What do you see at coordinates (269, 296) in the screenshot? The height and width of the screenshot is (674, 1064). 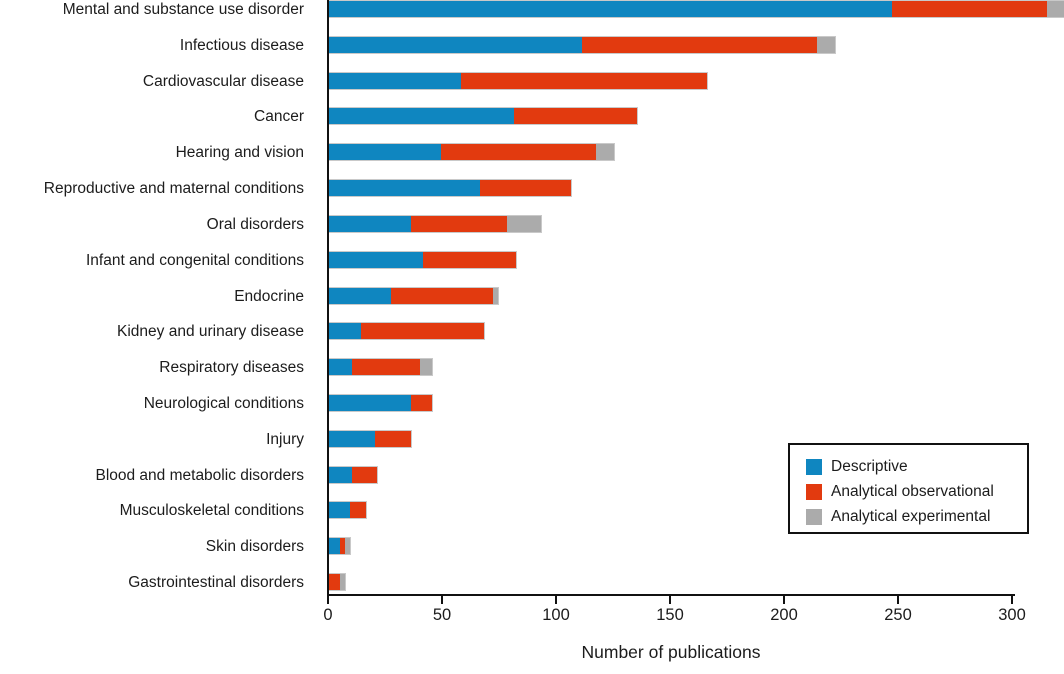 I see `category-label: Endocrine` at bounding box center [269, 296].